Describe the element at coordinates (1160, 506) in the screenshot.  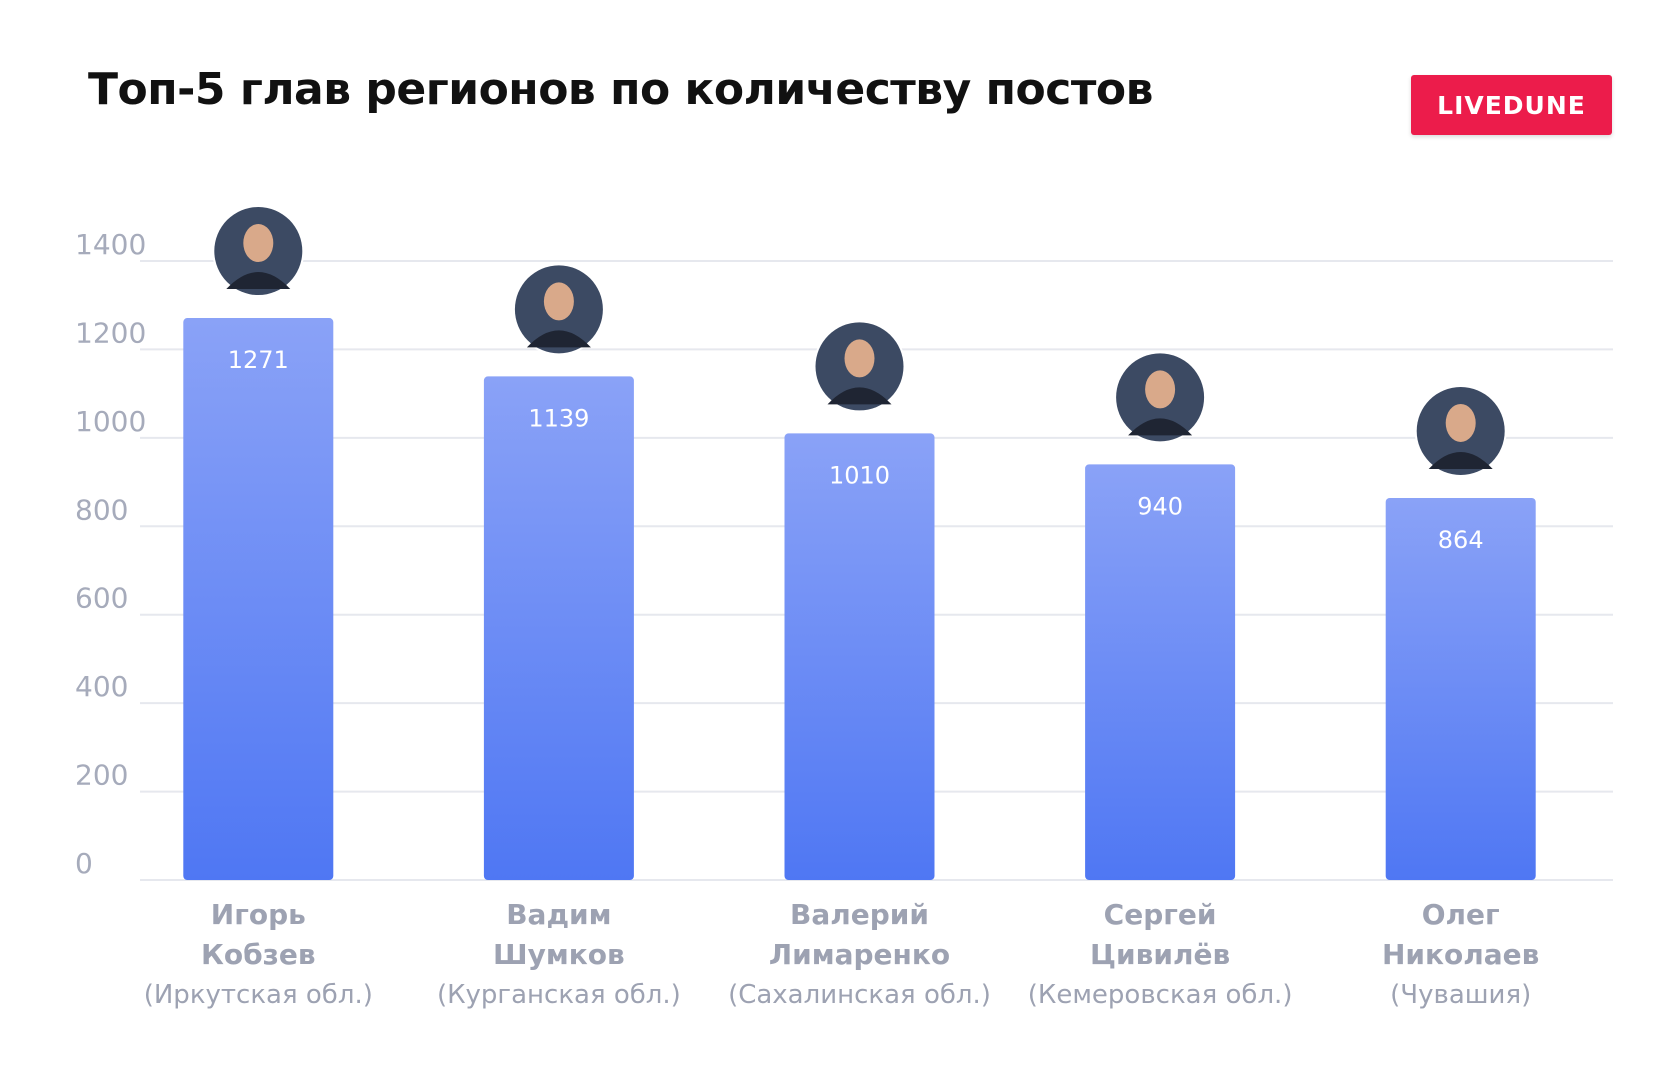
I see `value-label: 940` at that location.